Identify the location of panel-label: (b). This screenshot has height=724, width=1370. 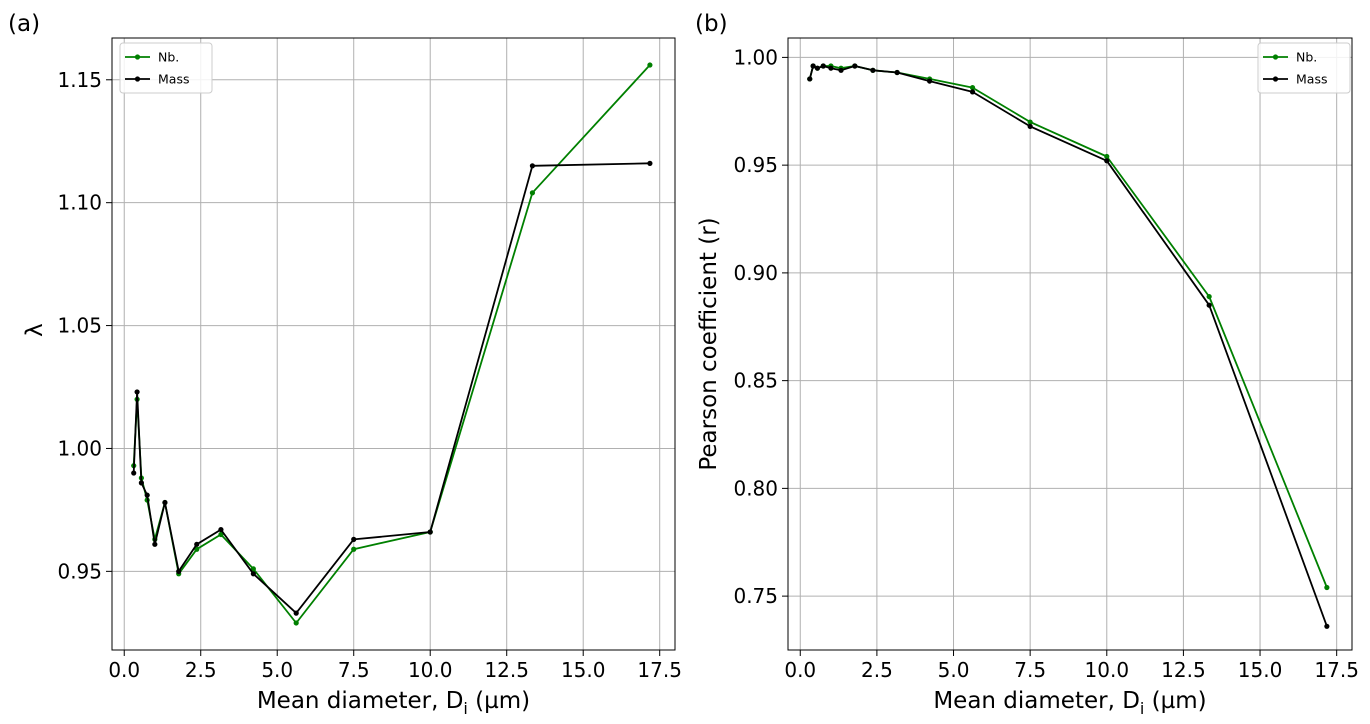
(711, 24).